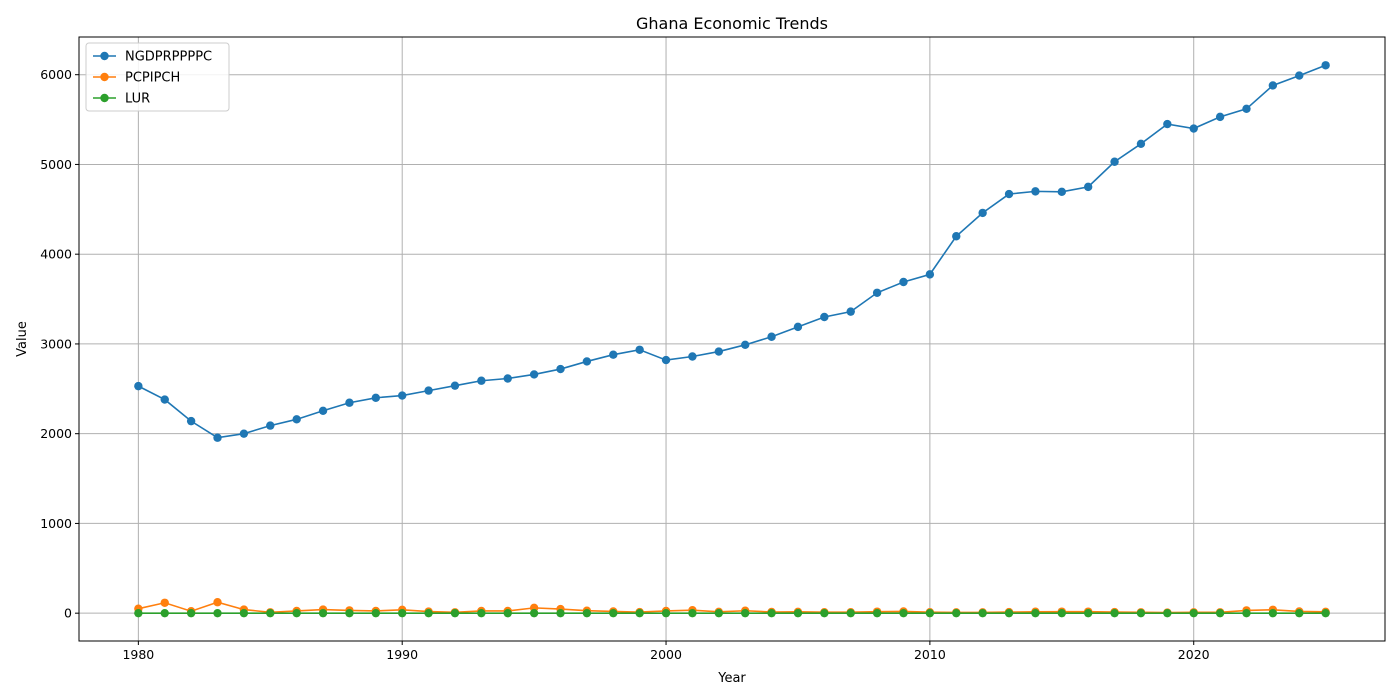  Describe the element at coordinates (22, 339) in the screenshot. I see `y-axis-label: Value` at that location.